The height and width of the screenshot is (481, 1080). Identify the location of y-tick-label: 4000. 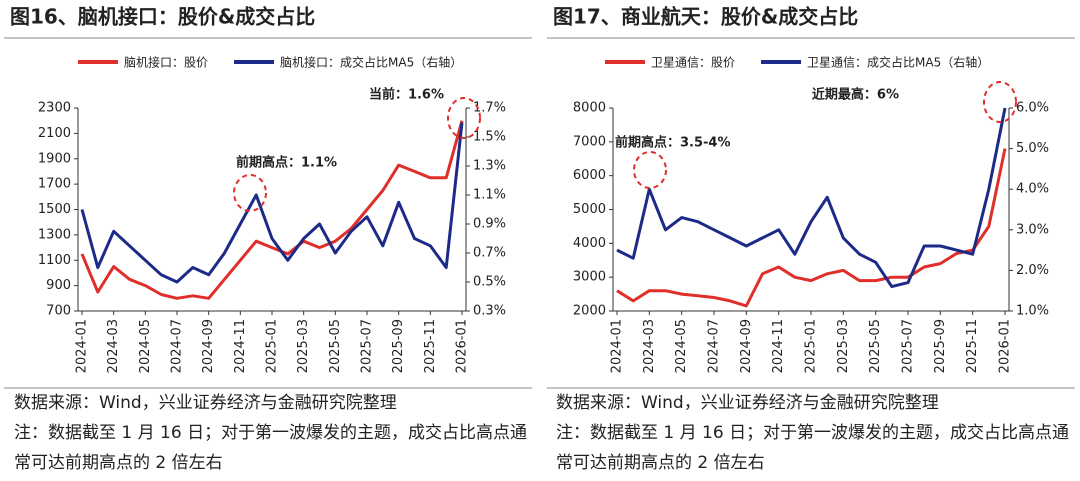
(589, 243).